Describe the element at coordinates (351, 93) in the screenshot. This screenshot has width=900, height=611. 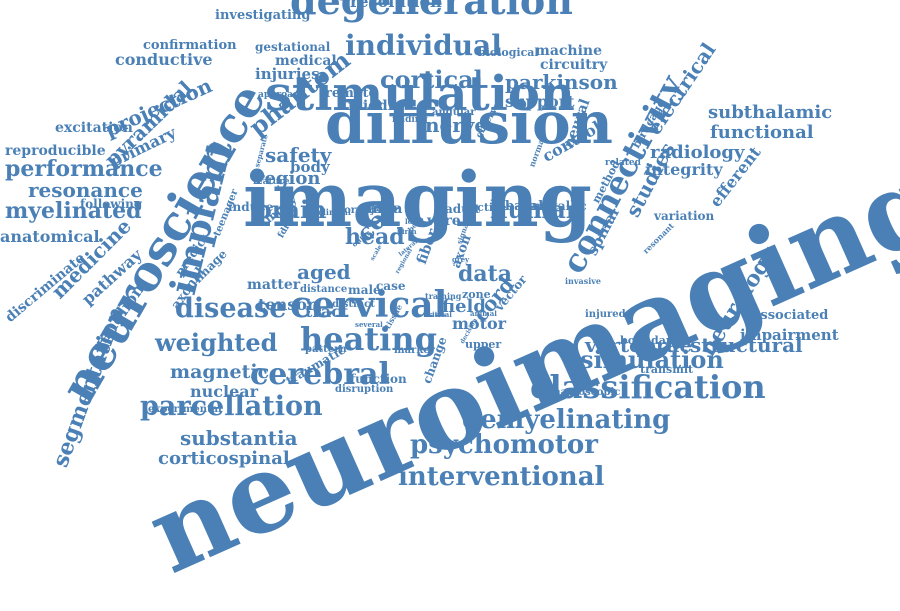
I see `cloud-word: remote` at that location.